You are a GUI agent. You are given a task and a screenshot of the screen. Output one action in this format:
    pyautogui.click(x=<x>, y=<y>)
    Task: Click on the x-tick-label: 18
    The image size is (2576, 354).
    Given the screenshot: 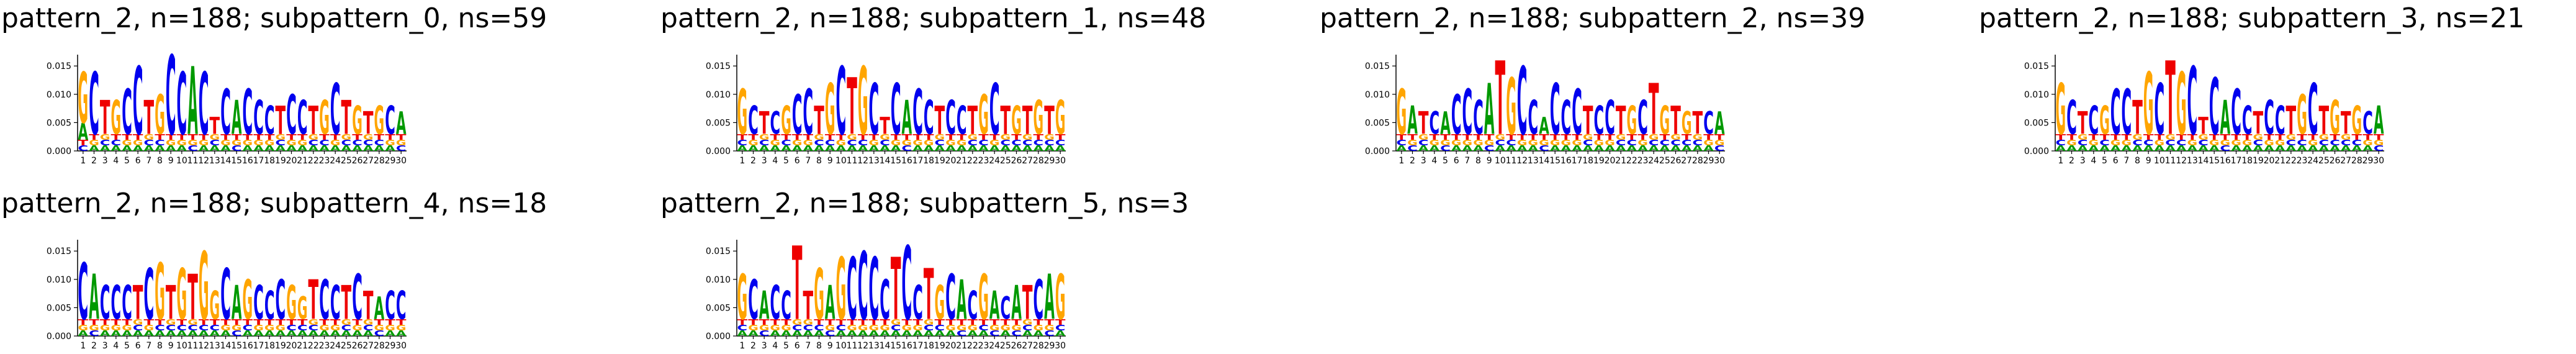 What is the action you would take?
    pyautogui.click(x=1587, y=161)
    